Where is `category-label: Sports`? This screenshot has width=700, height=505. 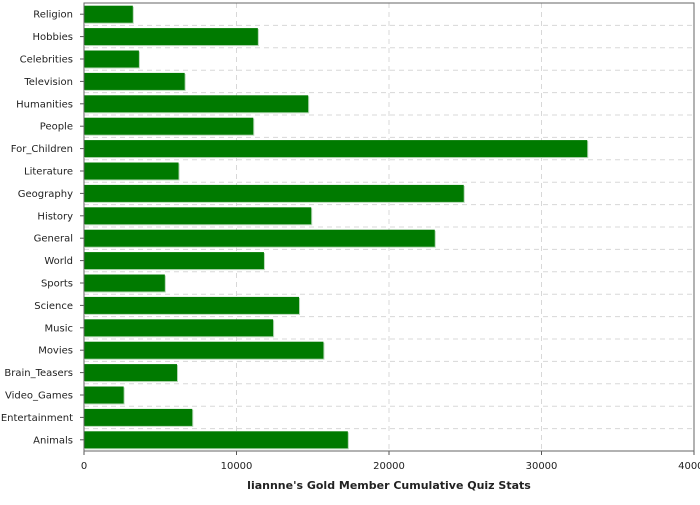 category-label: Sports is located at coordinates (57, 284).